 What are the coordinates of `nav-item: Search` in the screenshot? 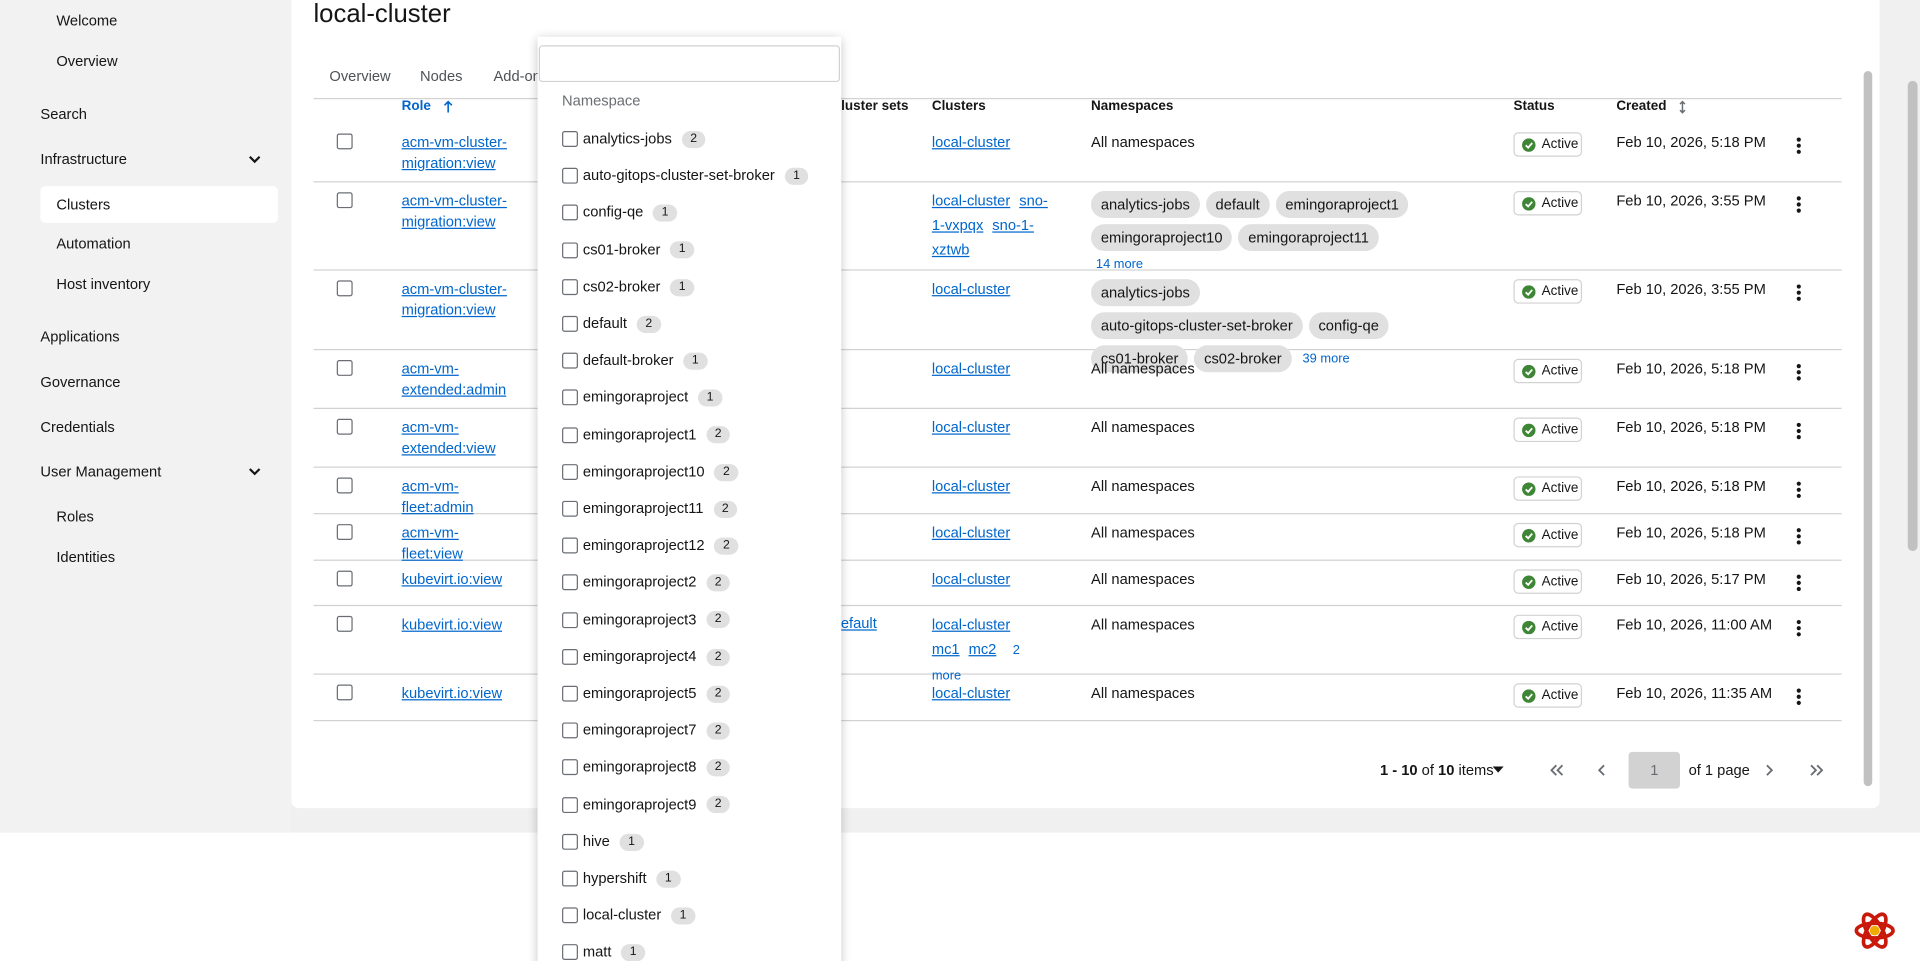 It's located at (63, 114).